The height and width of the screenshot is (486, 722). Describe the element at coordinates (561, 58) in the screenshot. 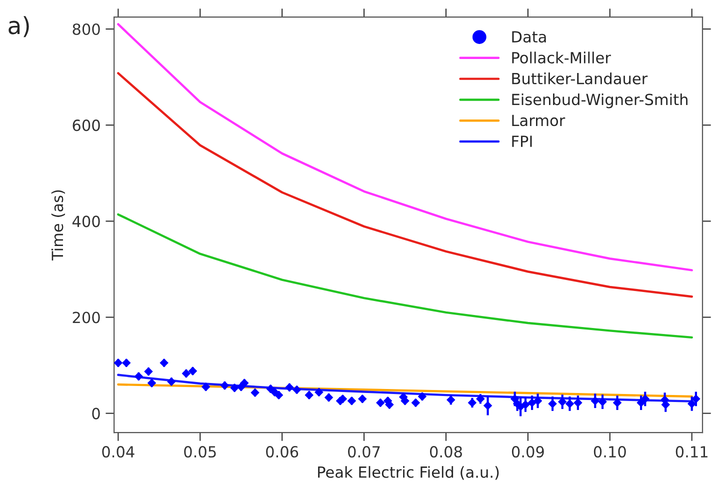

I see `legend-label: Pollack-Miller` at that location.